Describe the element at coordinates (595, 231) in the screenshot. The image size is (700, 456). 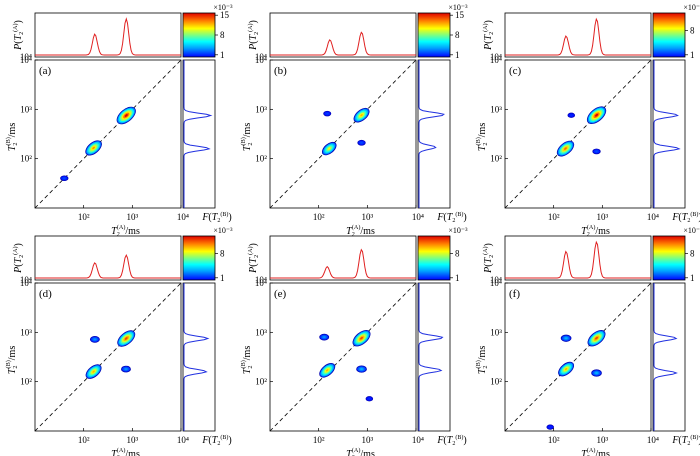
I see `x-axis-label: T2(A)/ms` at that location.